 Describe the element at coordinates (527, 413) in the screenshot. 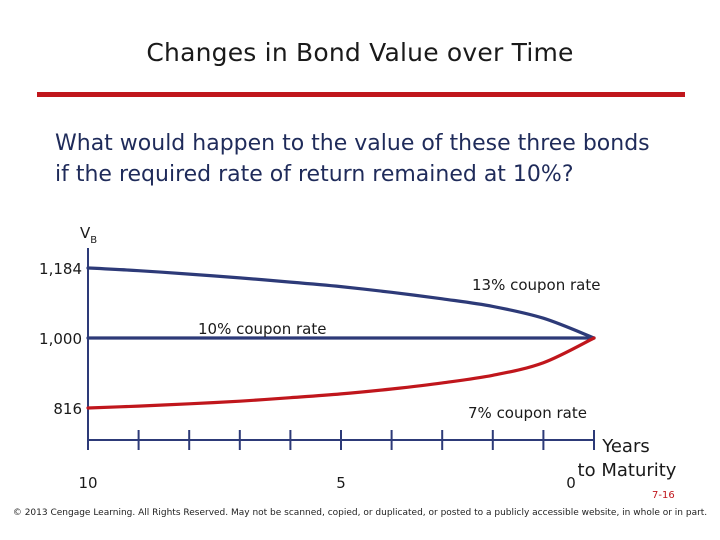

I see `series-label-2: 7% coupon rate` at that location.